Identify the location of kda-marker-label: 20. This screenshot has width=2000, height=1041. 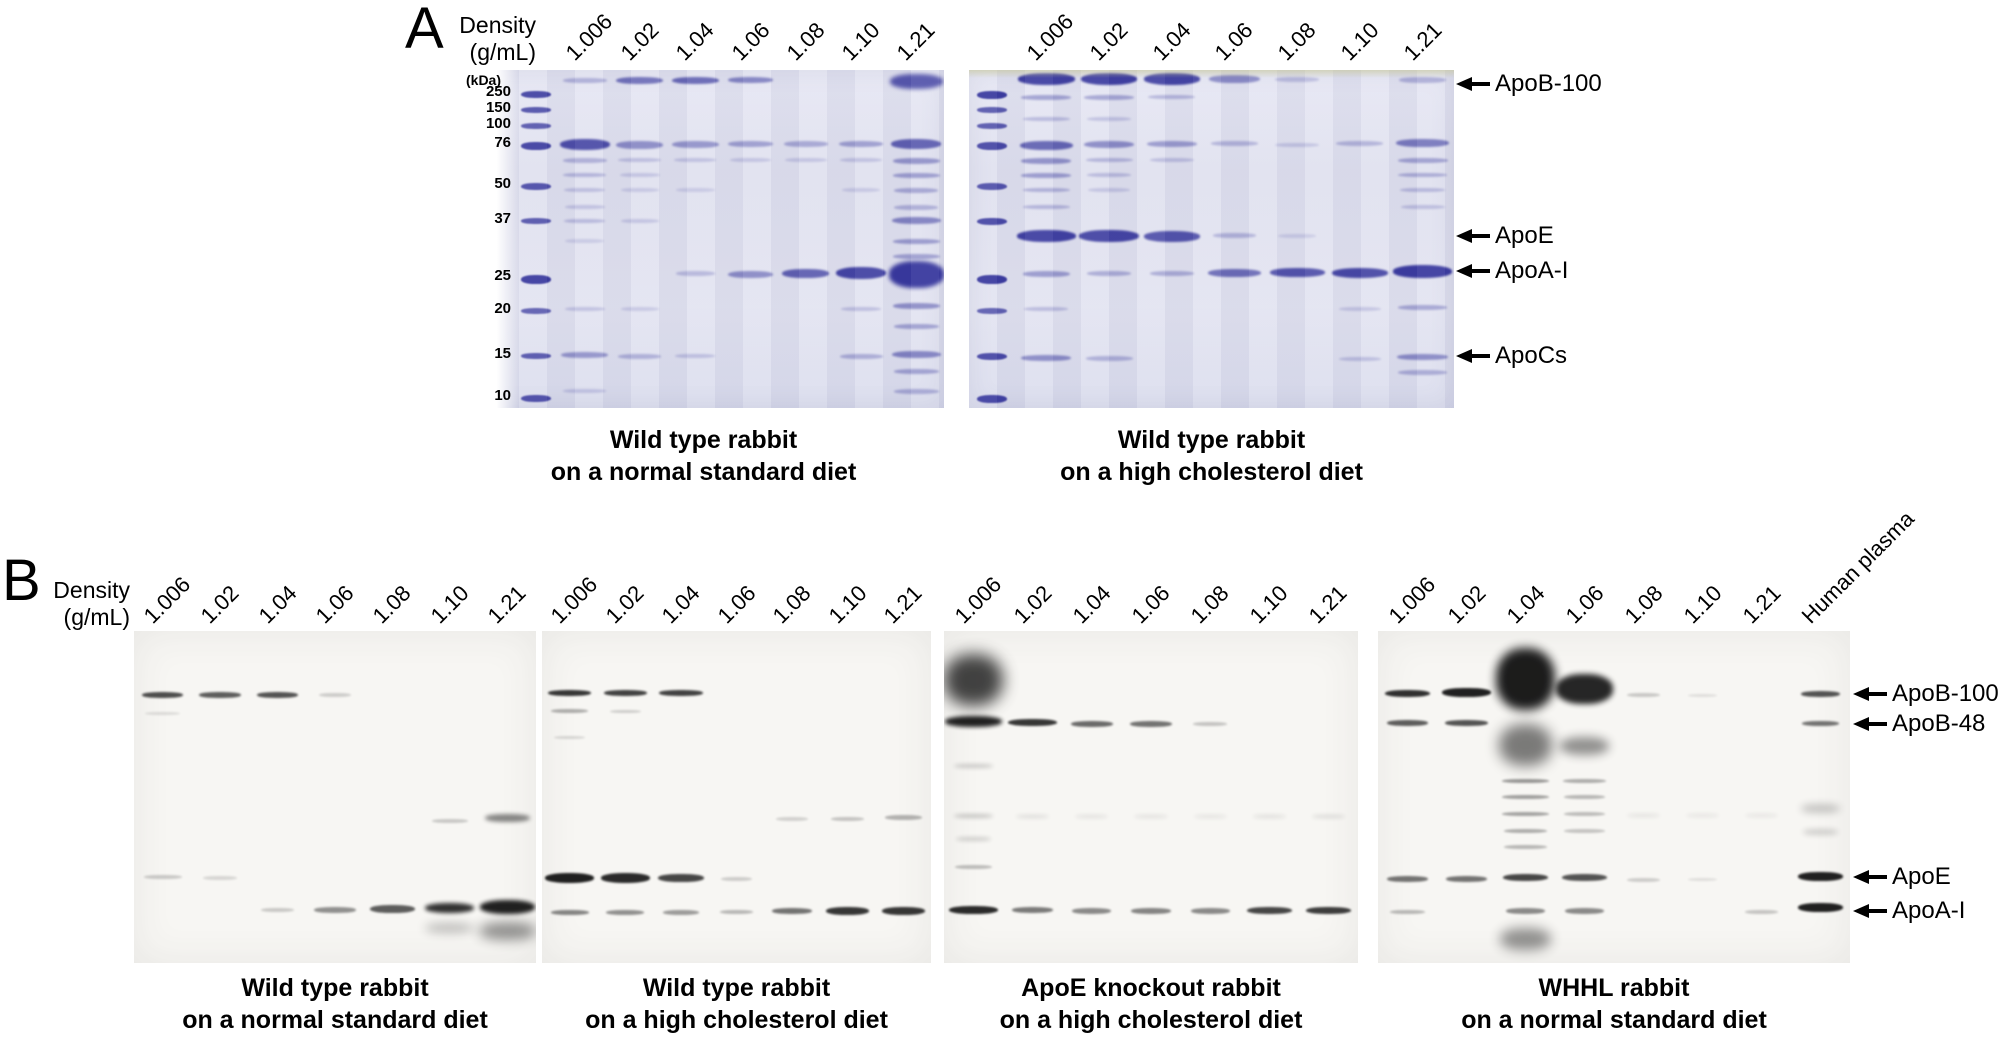
(502, 308).